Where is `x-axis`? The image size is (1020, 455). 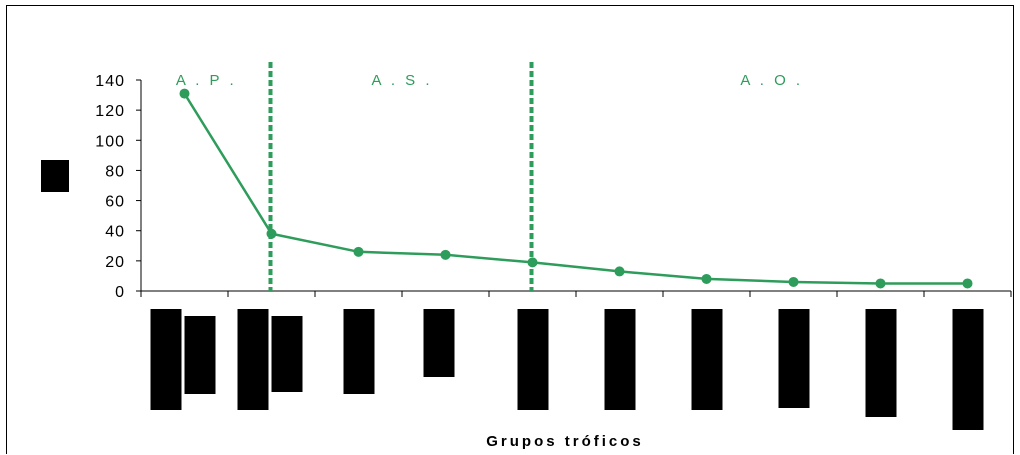 x-axis is located at coordinates (576, 293).